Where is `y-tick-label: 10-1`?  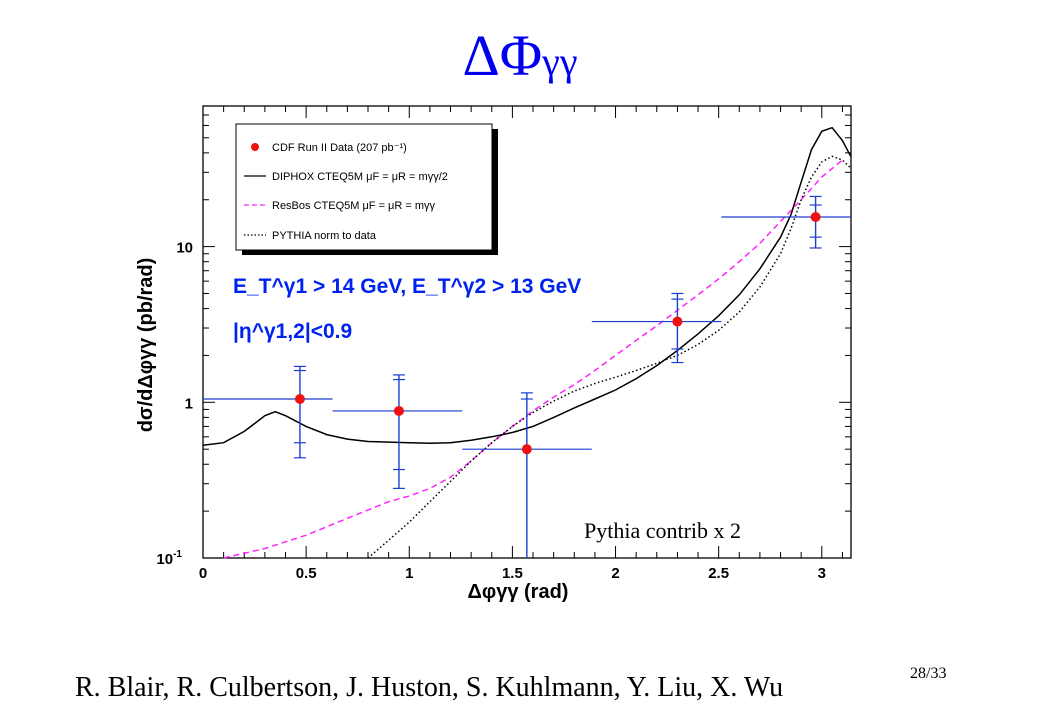
y-tick-label: 10-1 is located at coordinates (169, 558).